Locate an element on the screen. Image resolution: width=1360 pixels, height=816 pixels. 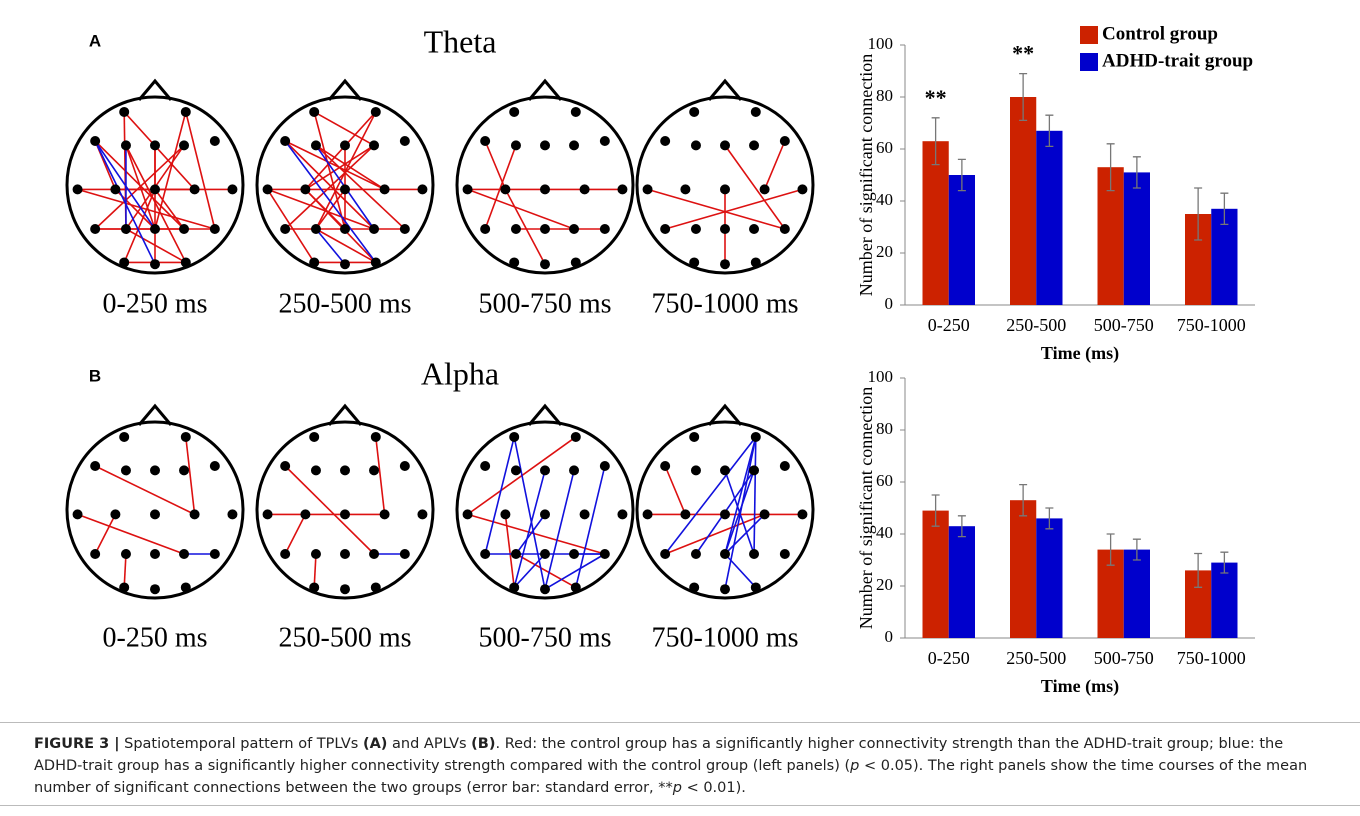
y-tick-label: 0 is located at coordinates (889, 303).